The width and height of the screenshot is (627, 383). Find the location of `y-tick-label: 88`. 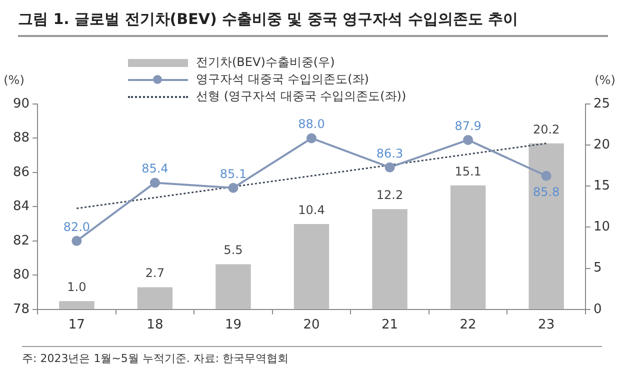

y-tick-label: 88 is located at coordinates (21, 138).